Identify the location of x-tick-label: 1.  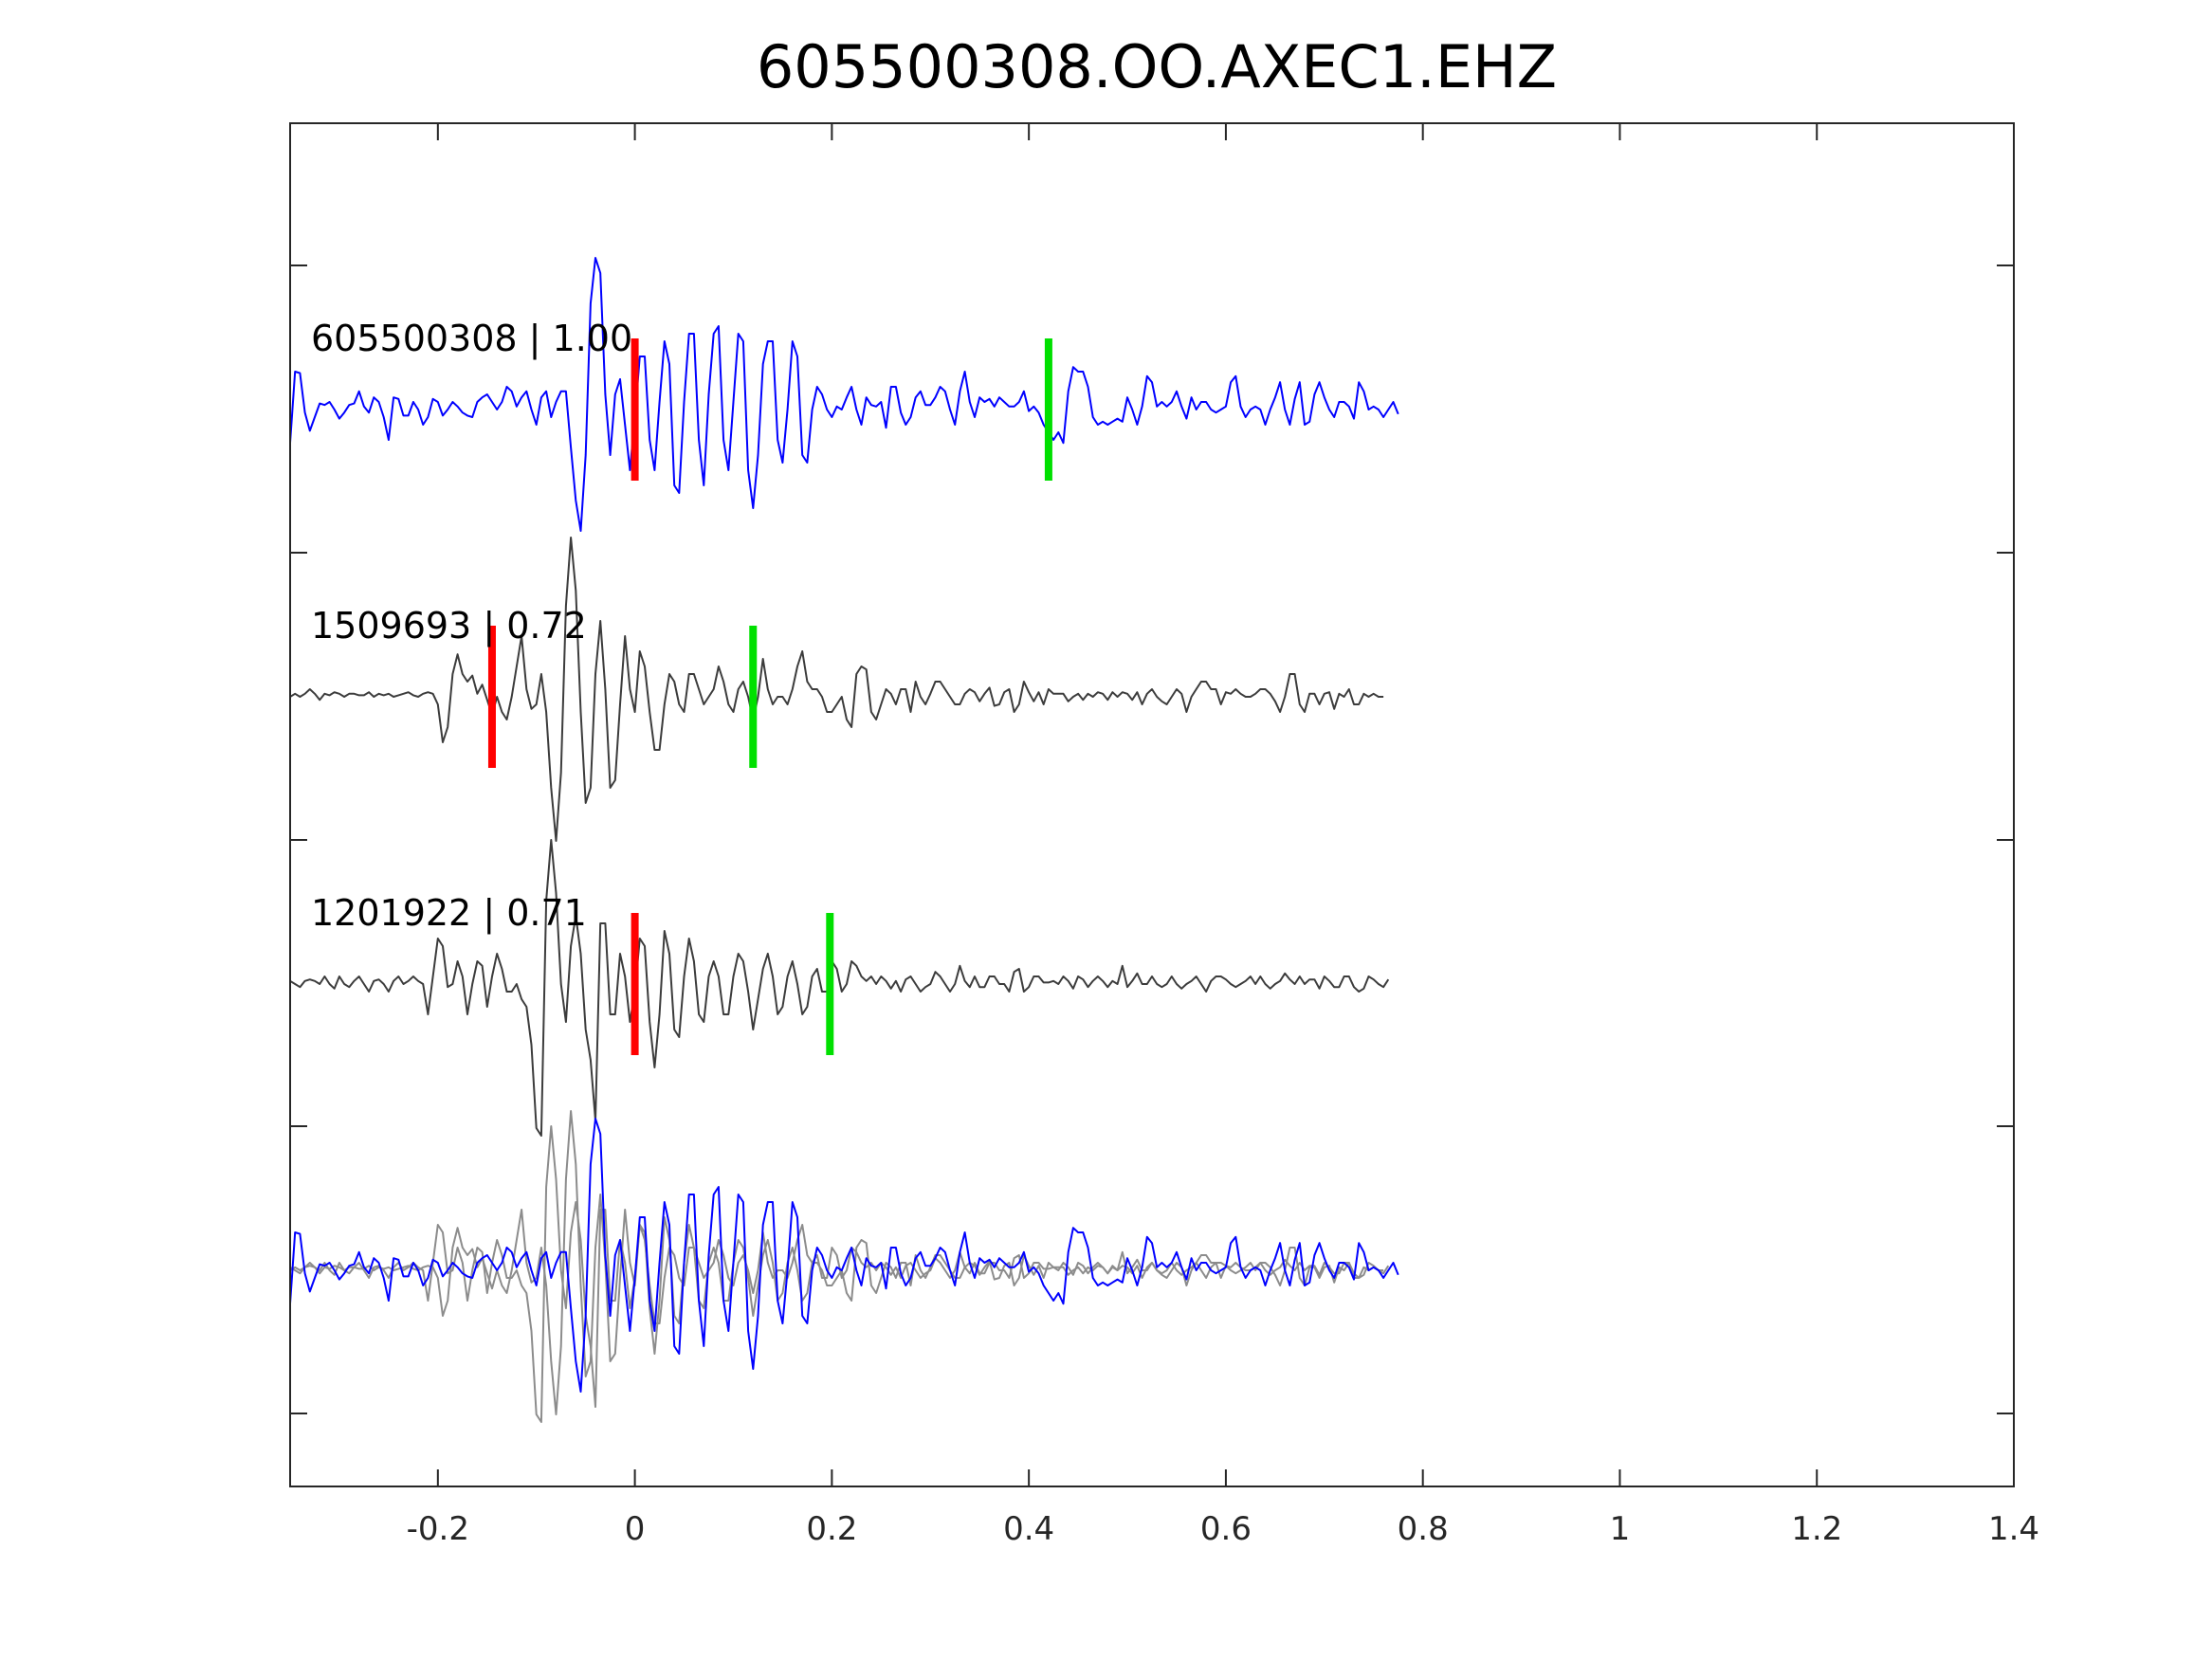
(1620, 1529).